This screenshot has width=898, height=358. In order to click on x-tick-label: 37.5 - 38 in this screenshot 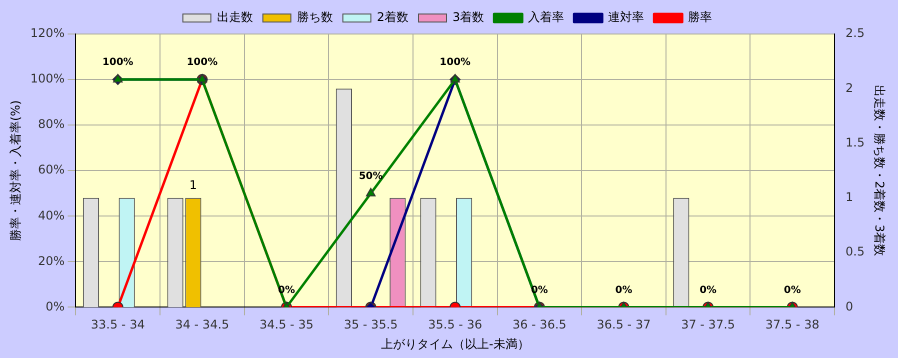, I will do `click(792, 325)`.